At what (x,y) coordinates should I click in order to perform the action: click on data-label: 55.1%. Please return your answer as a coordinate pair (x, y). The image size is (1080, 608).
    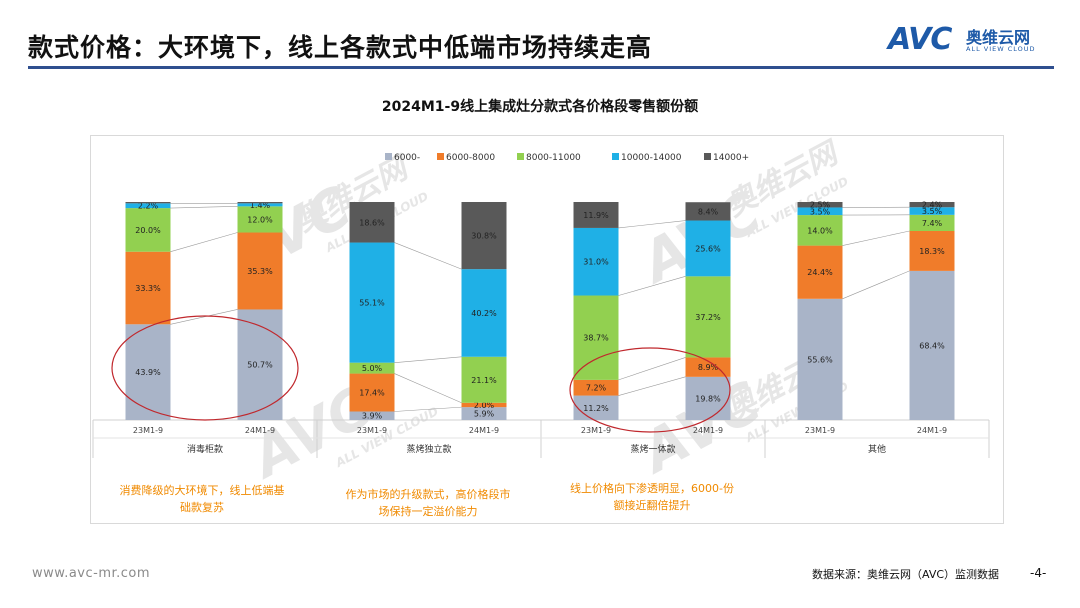
    Looking at the image, I should click on (372, 303).